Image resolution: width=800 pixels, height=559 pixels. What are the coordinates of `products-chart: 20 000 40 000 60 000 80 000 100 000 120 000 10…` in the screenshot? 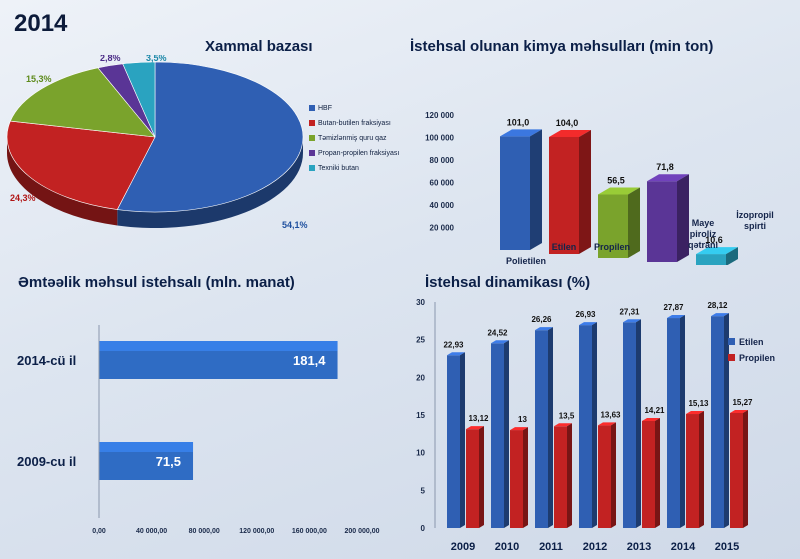 It's located at (599, 188).